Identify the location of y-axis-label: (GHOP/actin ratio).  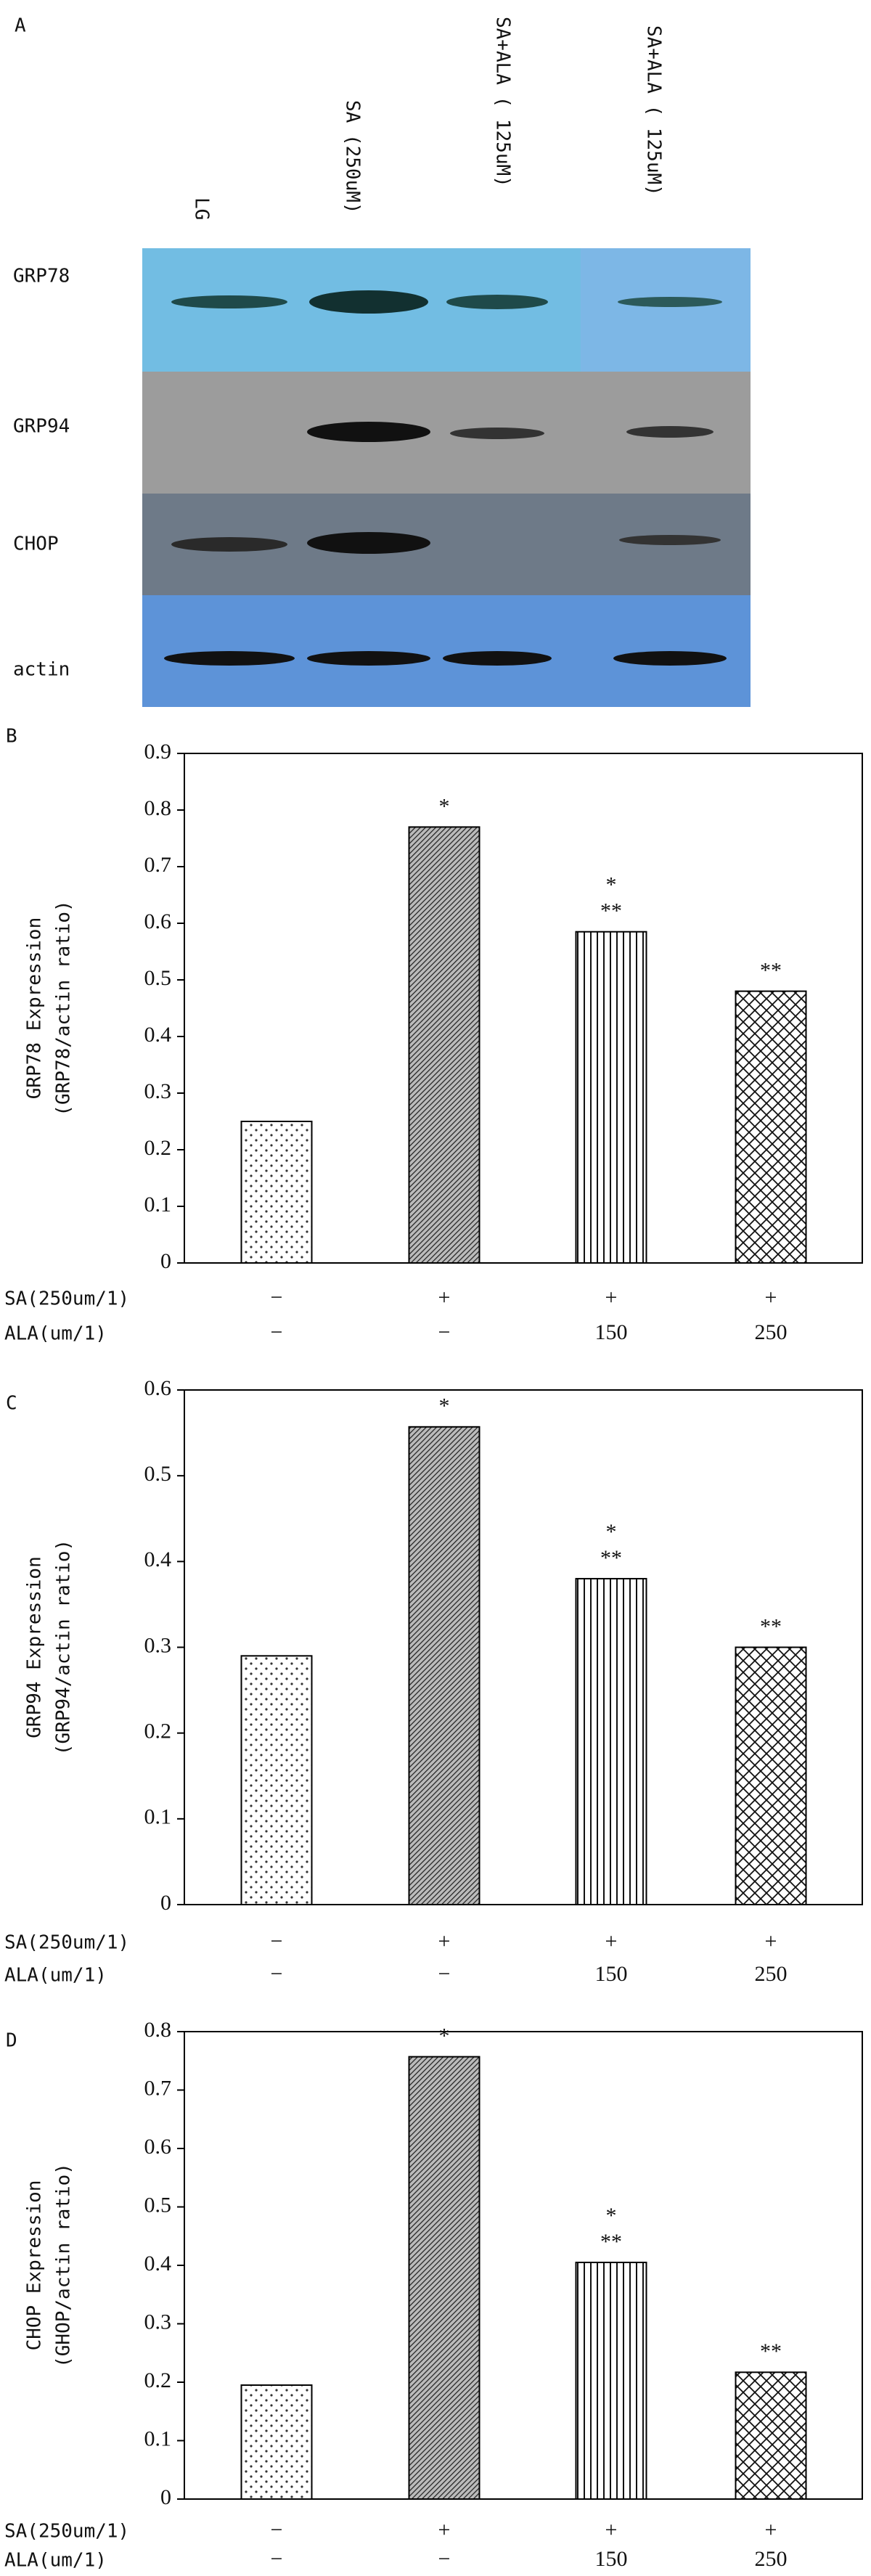
(64, 2265).